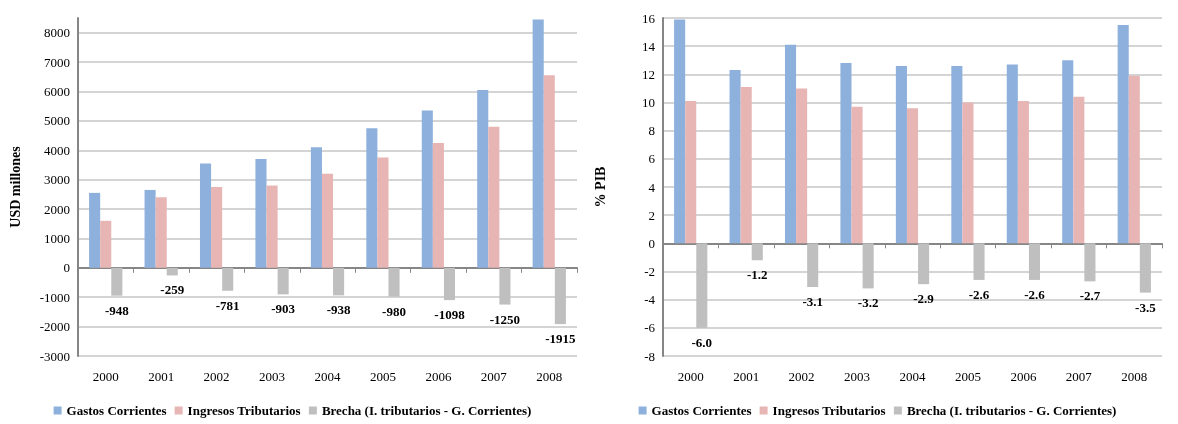 The image size is (1178, 424). What do you see at coordinates (15, 186) in the screenshot?
I see `y-axis-title: USD millones` at bounding box center [15, 186].